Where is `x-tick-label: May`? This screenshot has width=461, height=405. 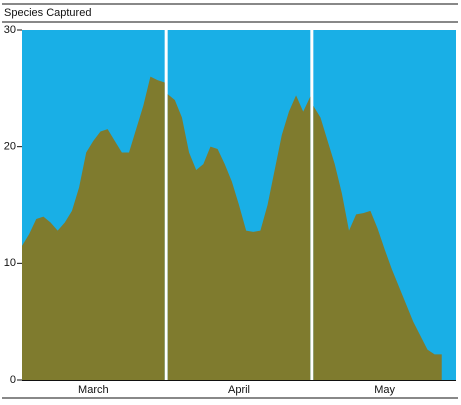 x-tick-label: May is located at coordinates (384, 390).